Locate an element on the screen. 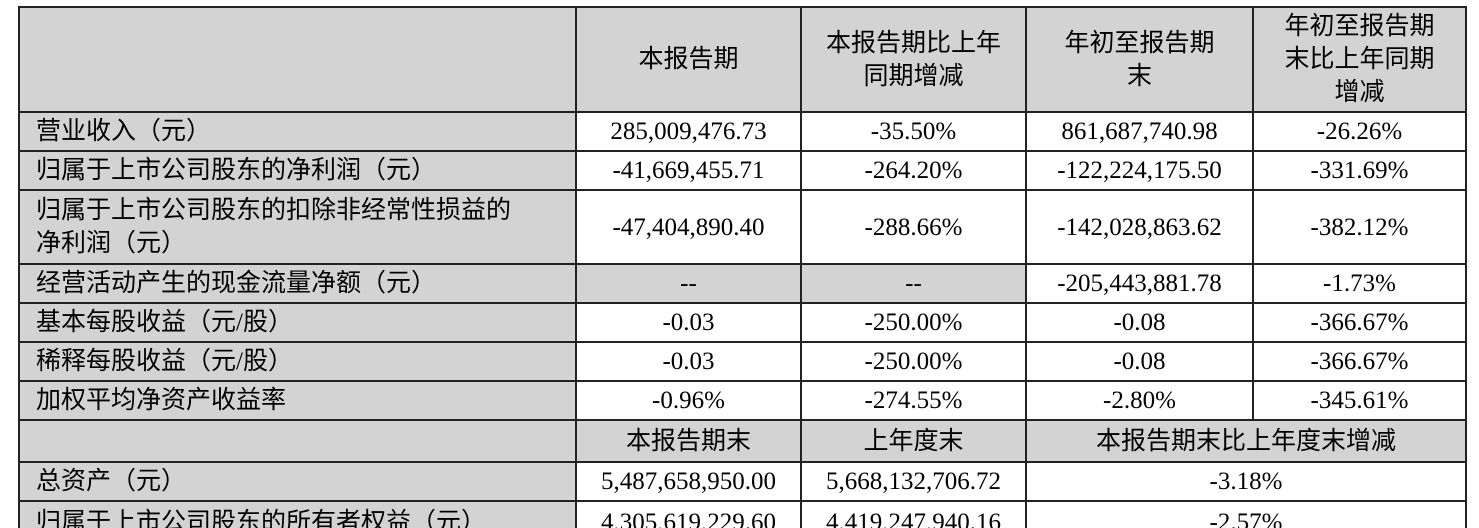 The height and width of the screenshot is (528, 1479). value-cell: -1.73% is located at coordinates (1359, 283).